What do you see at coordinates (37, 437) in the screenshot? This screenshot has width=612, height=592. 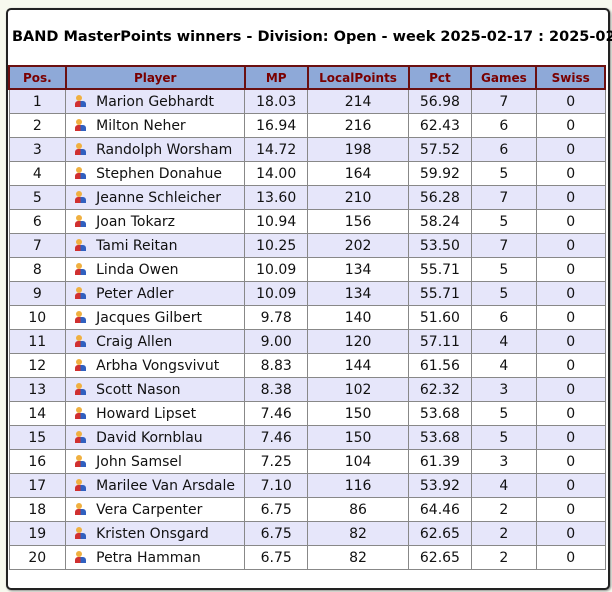 I see `cell-pos: 15` at bounding box center [37, 437].